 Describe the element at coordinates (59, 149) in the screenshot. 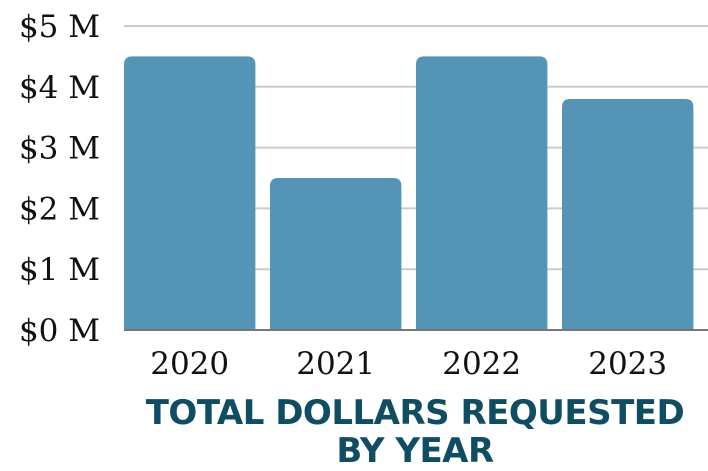

I see `y-tick-label: $3 M` at that location.